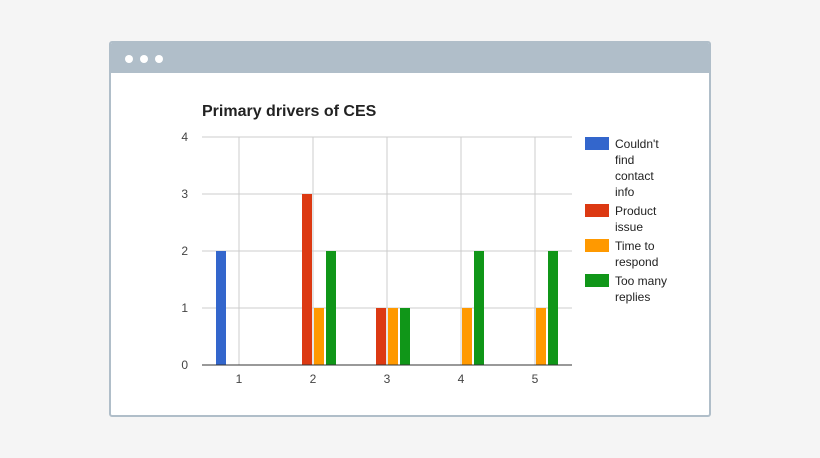 The width and height of the screenshot is (820, 458). Describe the element at coordinates (184, 251) in the screenshot. I see `y-tick-label: 2` at that location.